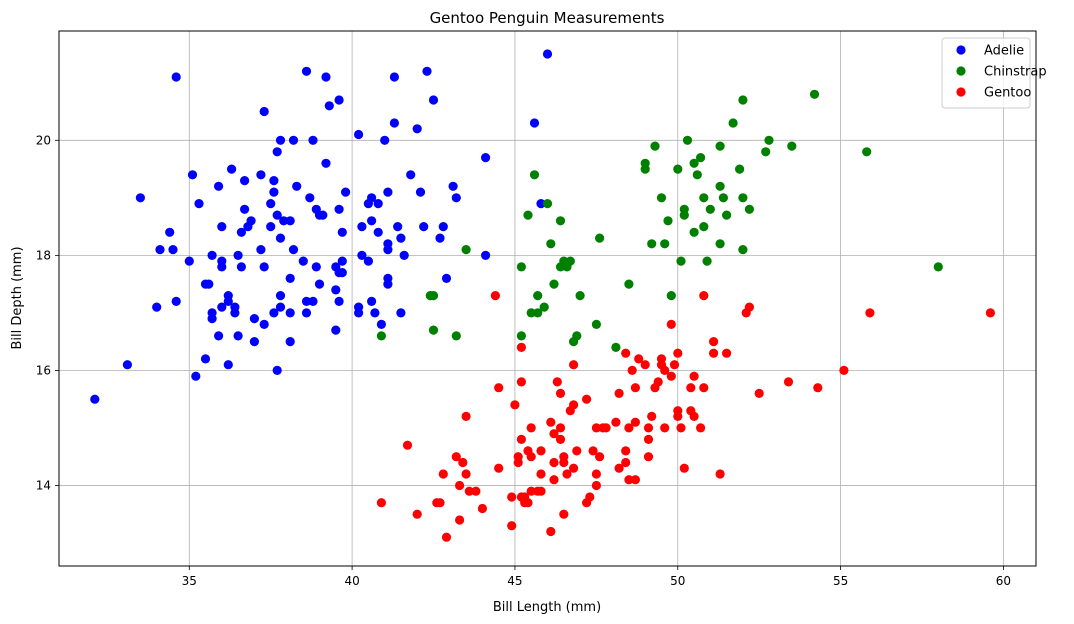 The width and height of the screenshot is (1074, 624). What do you see at coordinates (1003, 581) in the screenshot?
I see `x-tick-label: 60` at bounding box center [1003, 581].